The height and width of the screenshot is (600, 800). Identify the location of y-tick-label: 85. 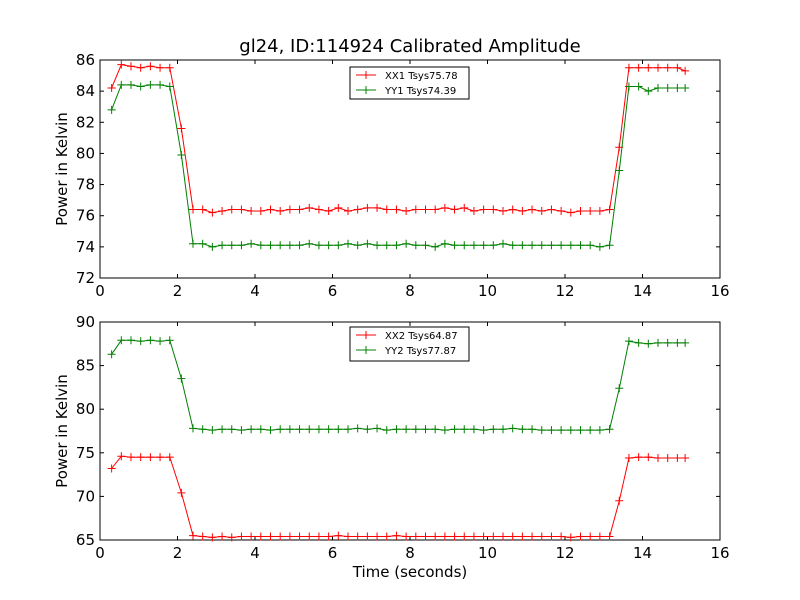
(85, 366).